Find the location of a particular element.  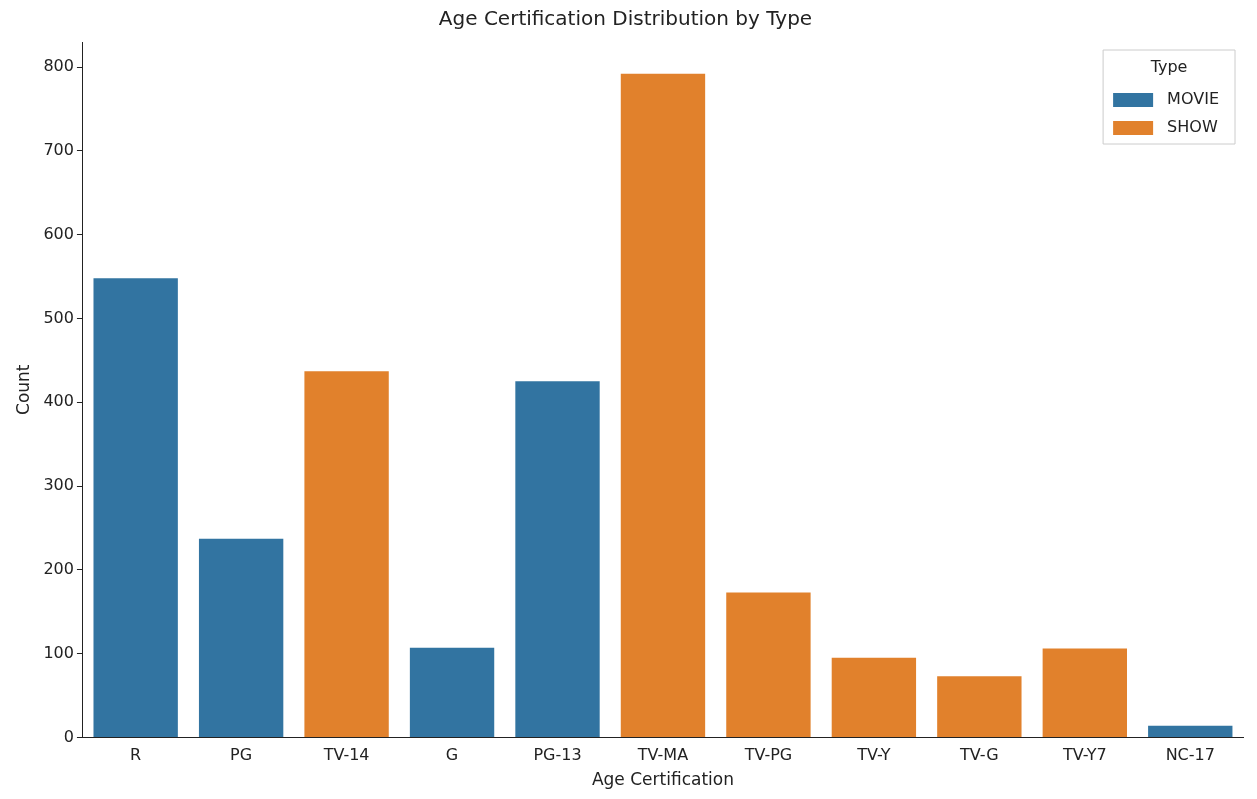

x-tick-label: TV-Y is located at coordinates (873, 755).